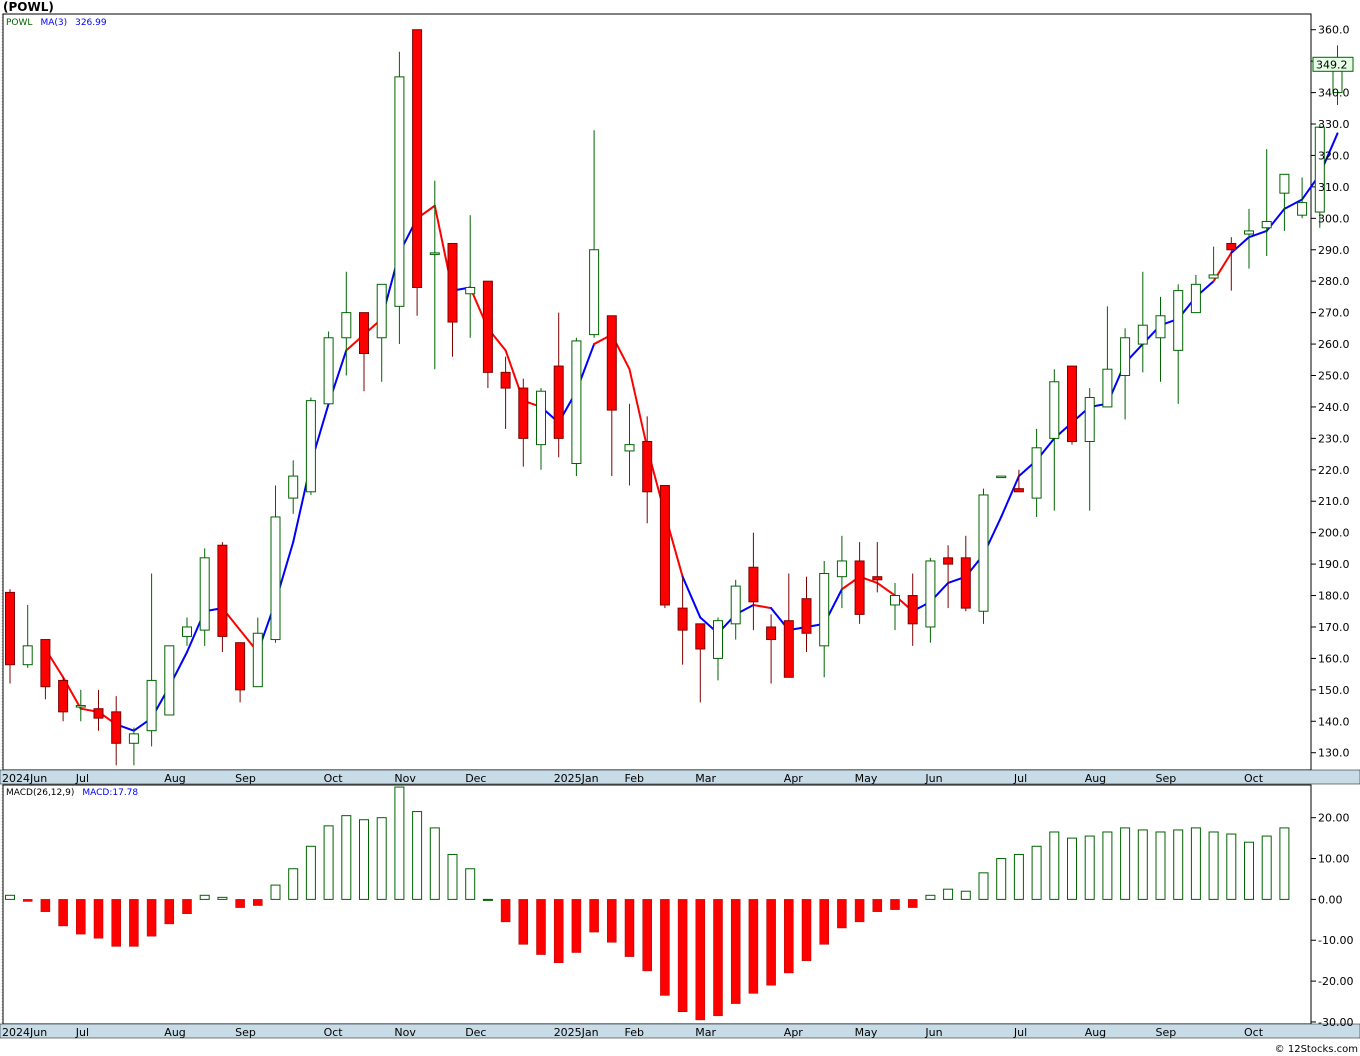 This screenshot has width=1360, height=1056. I want to click on x-month-label: Mar, so click(705, 778).